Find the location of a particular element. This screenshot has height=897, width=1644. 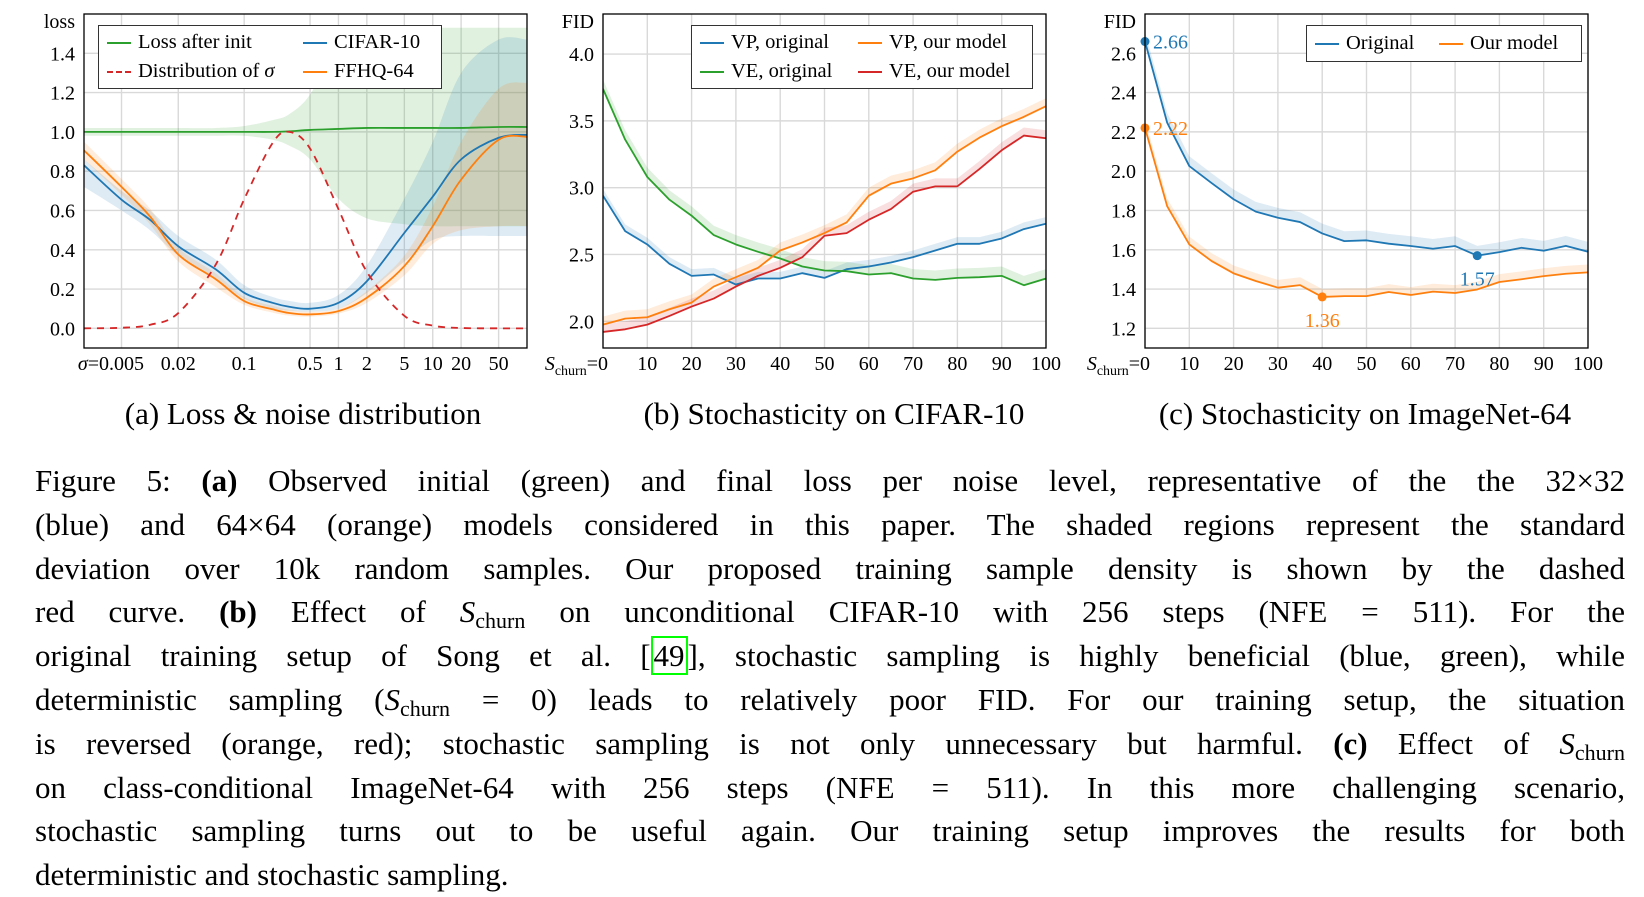

data-point-label: 1.36 is located at coordinates (1322, 321).